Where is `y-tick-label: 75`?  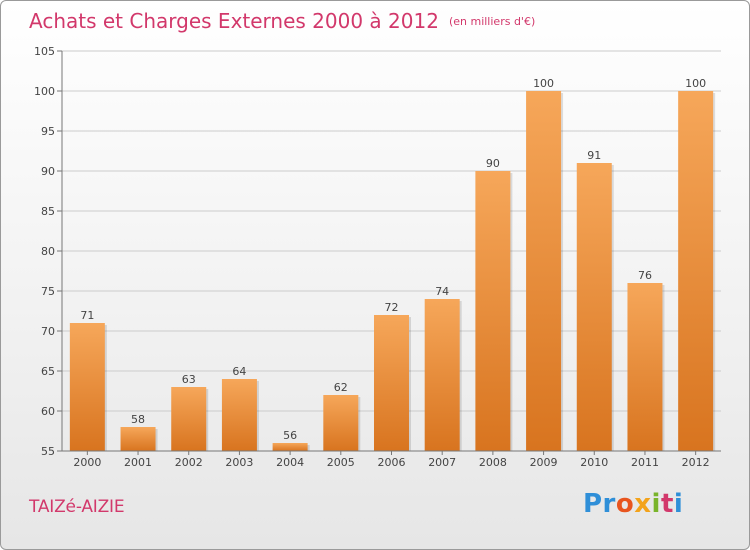 y-tick-label: 75 is located at coordinates (48, 291).